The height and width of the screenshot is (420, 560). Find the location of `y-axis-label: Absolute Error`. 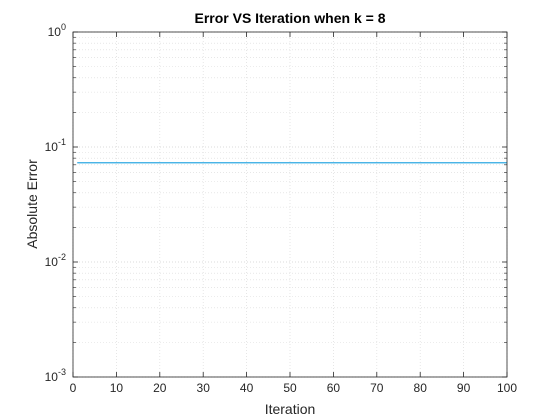

y-axis-label: Absolute Error is located at coordinates (32, 204).